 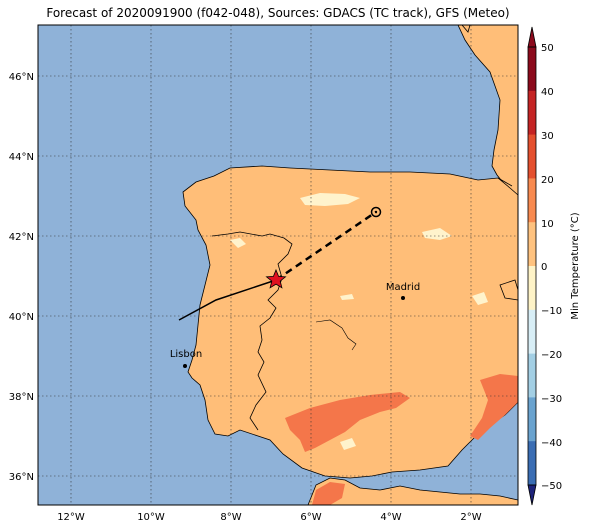 What do you see at coordinates (227, 300) in the screenshot?
I see `past-track-line` at bounding box center [227, 300].